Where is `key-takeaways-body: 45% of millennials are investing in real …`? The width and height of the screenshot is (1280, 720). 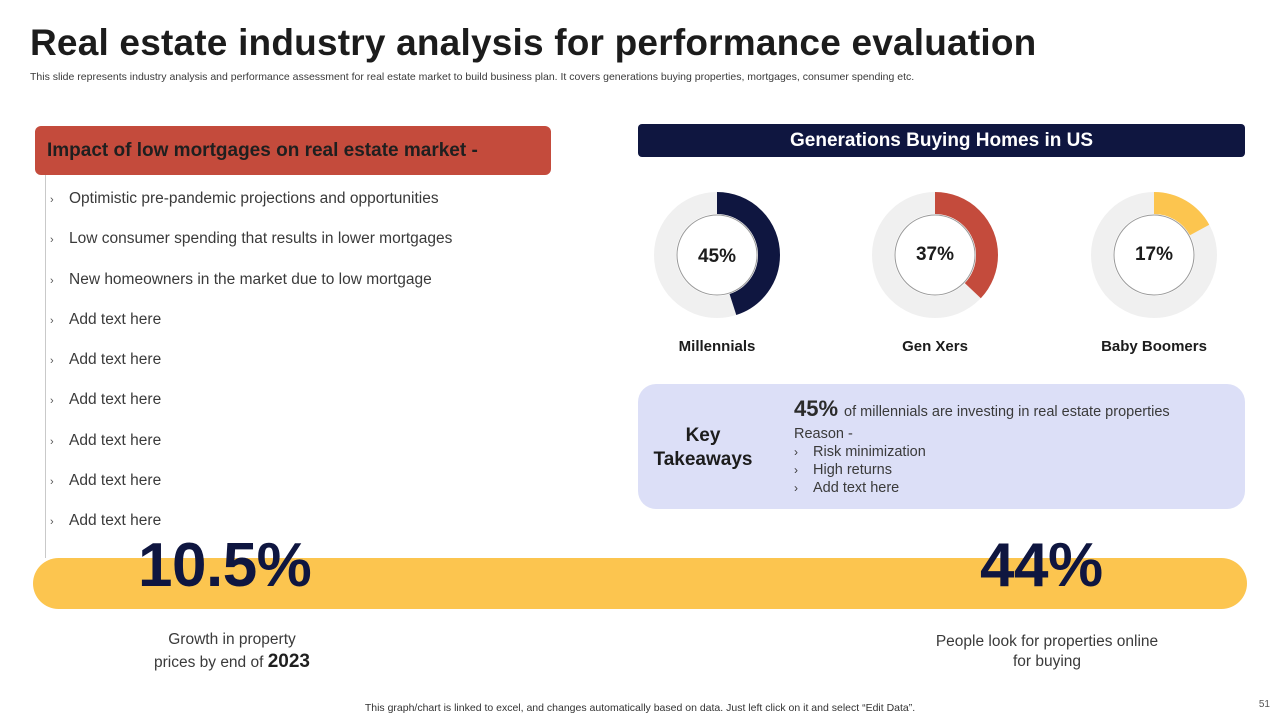 key-takeaways-body: 45% of millennials are investing in real … is located at coordinates (982, 446).